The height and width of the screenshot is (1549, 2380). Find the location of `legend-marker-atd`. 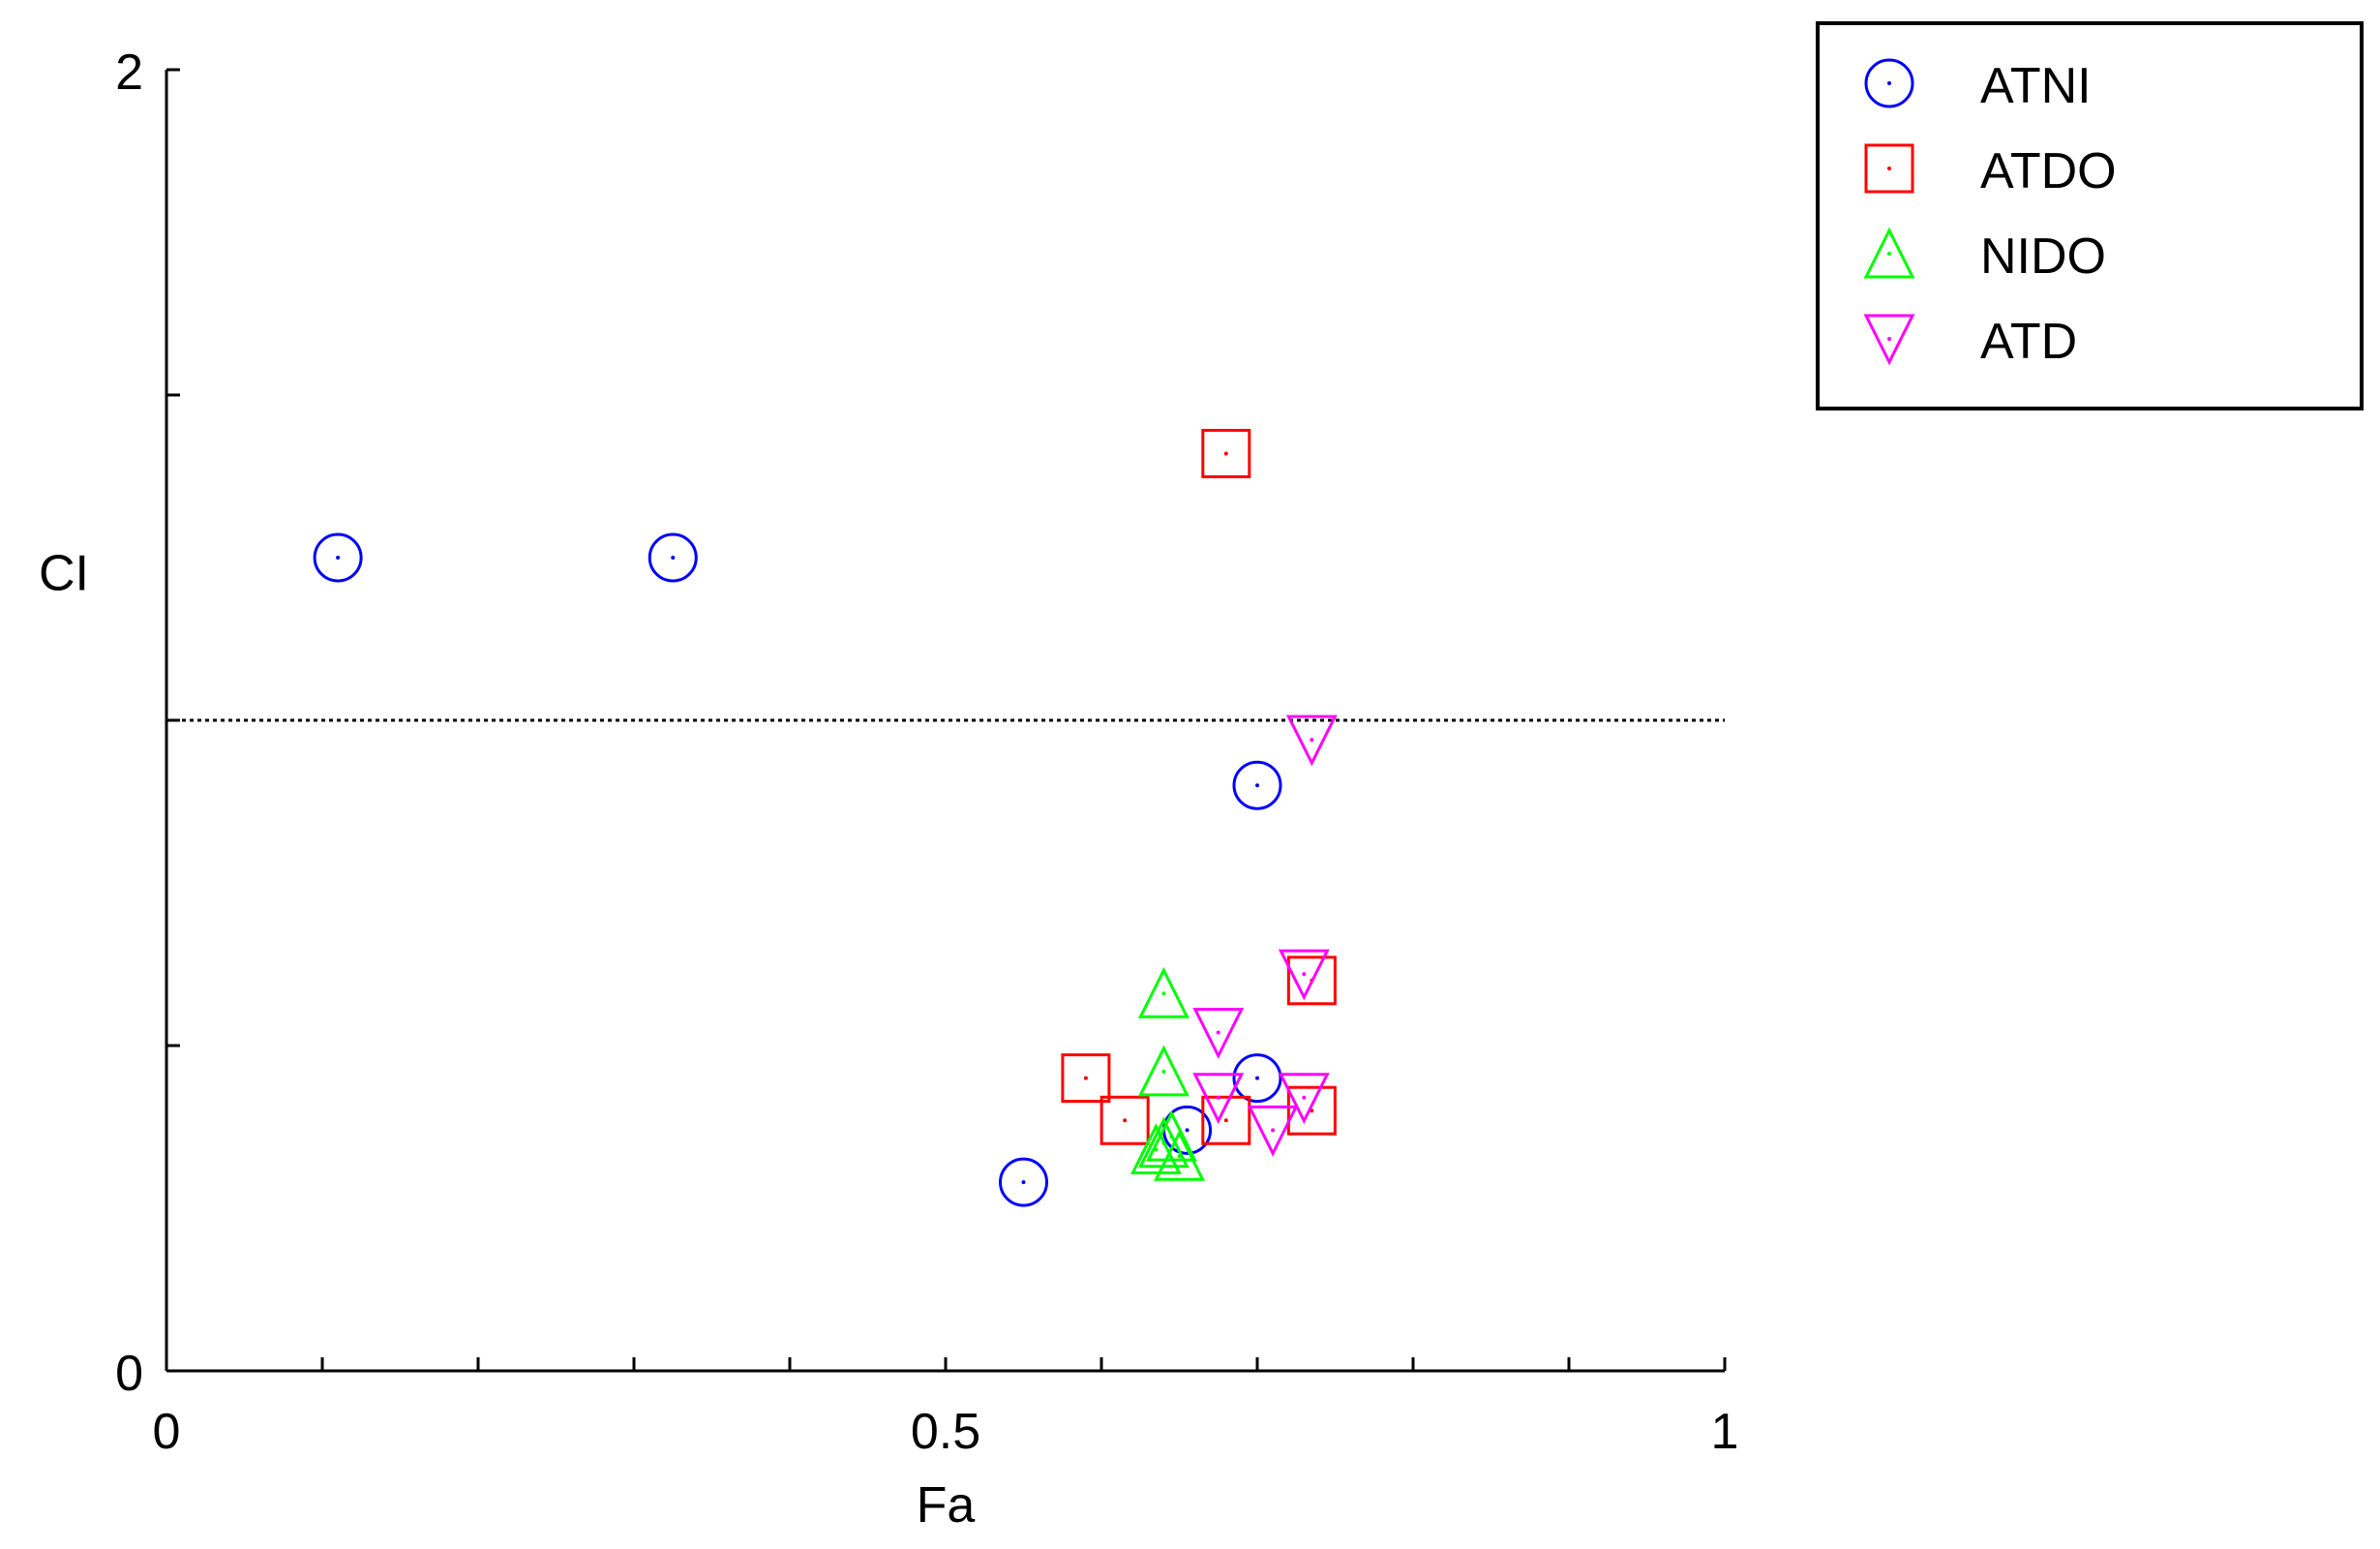

legend-marker-atd is located at coordinates (1889, 340).